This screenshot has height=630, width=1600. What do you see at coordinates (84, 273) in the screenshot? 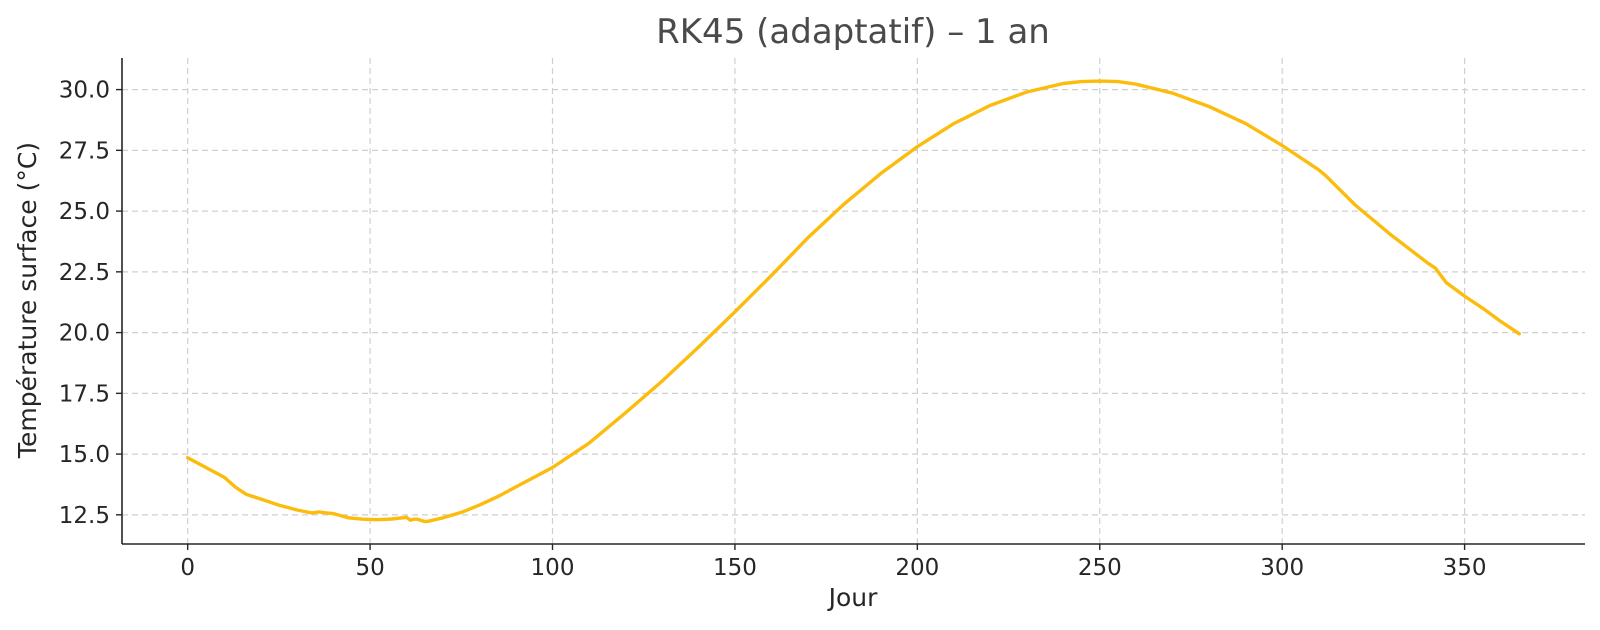
I see `y-tick-label: 22.5` at bounding box center [84, 273].